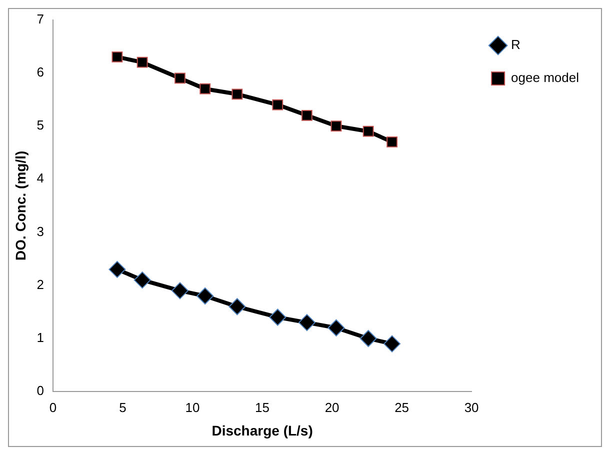 The height and width of the screenshot is (455, 610). I want to click on y-axis-title: DO. Conc. (mg/l), so click(20, 205).